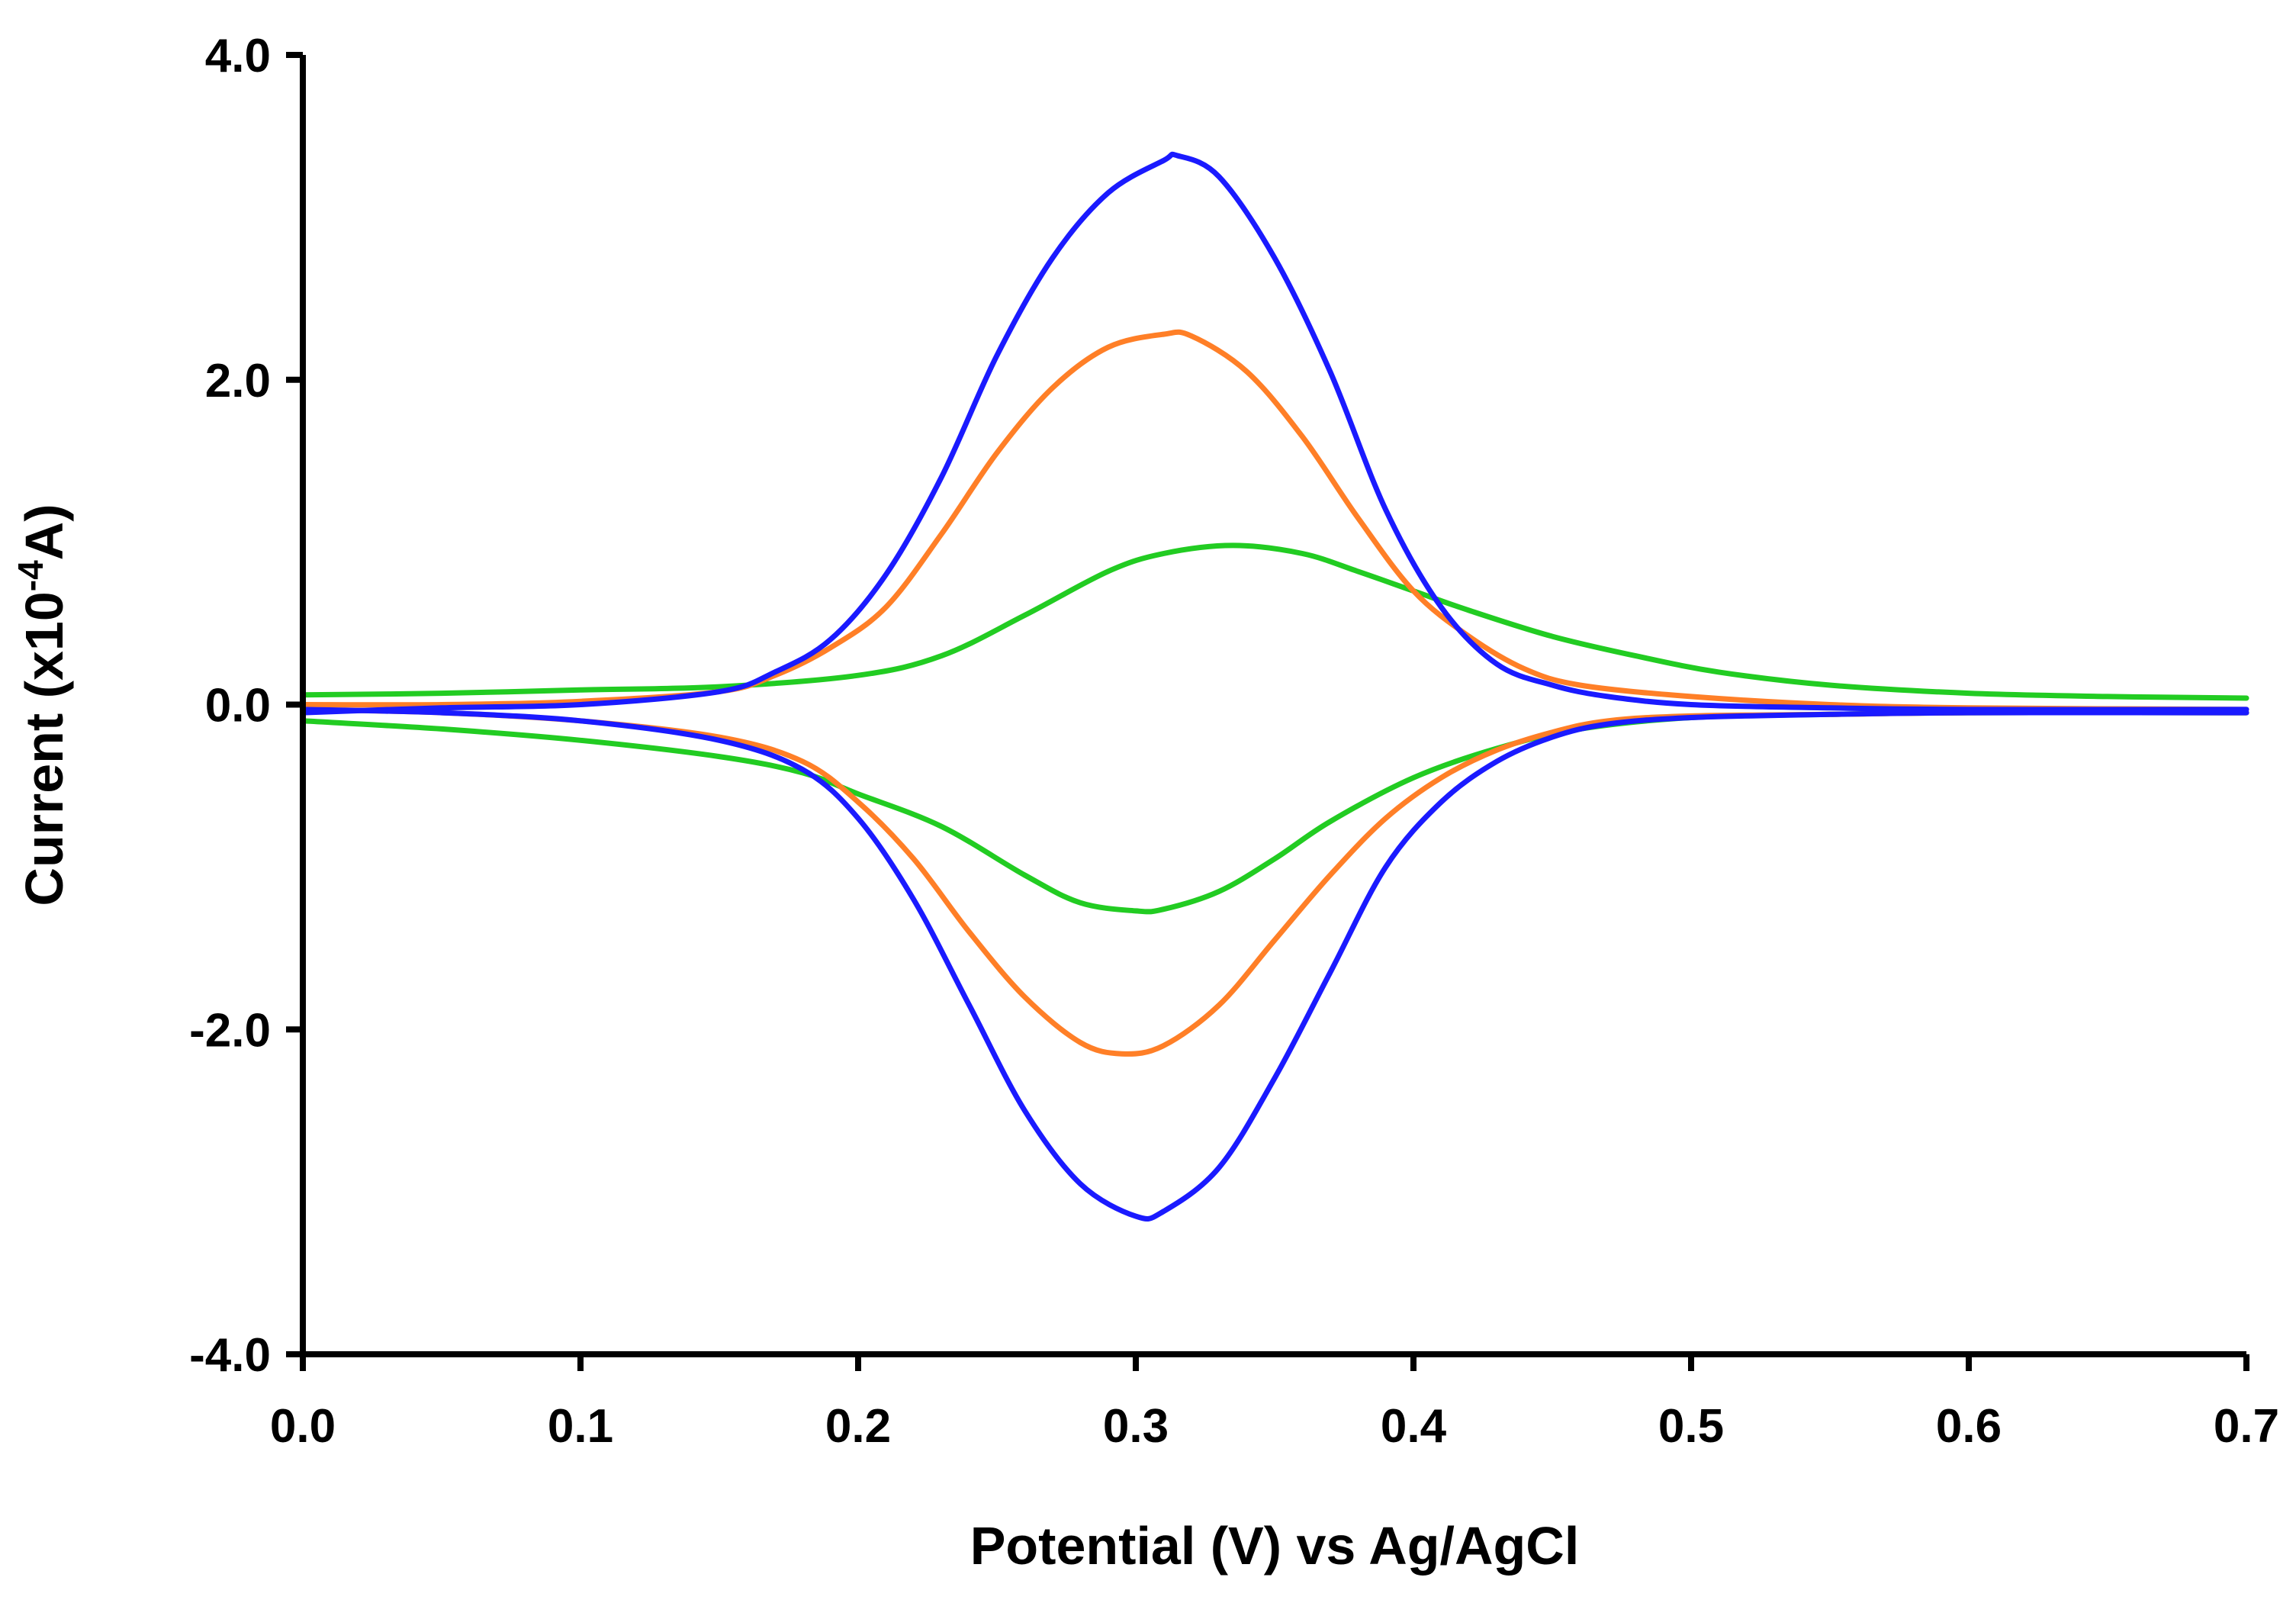  What do you see at coordinates (238, 56) in the screenshot?
I see `y-tick-label: 4.0` at bounding box center [238, 56].